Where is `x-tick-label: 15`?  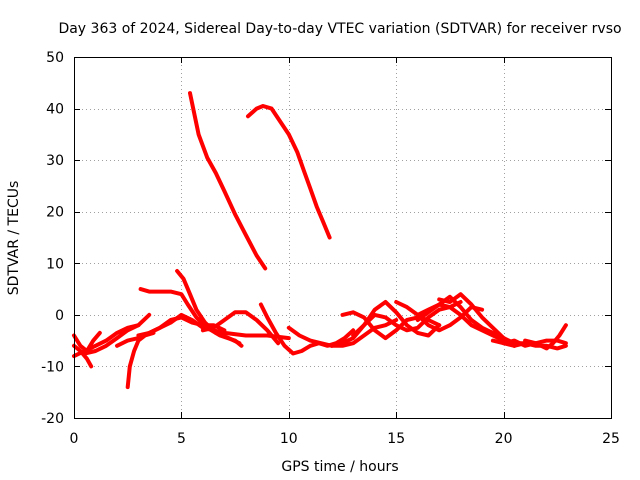
x-tick-label: 15 is located at coordinates (396, 439).